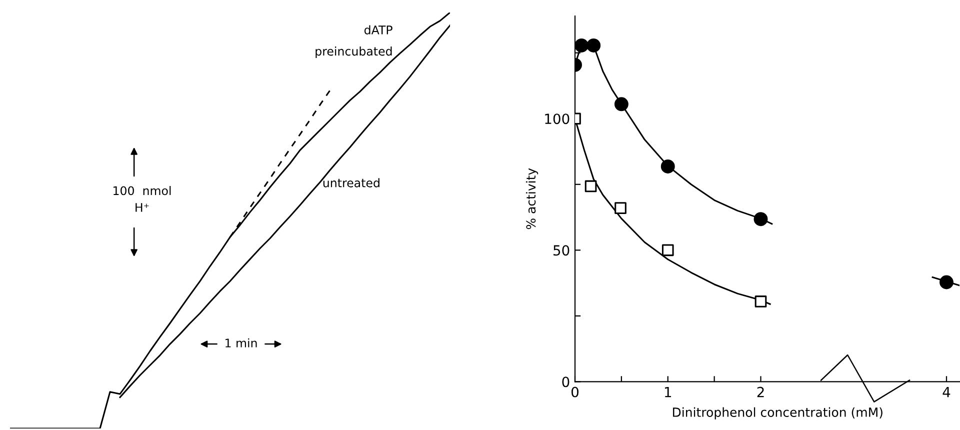 This screenshot has width=960, height=430. What do you see at coordinates (777, 413) in the screenshot?
I see `x-axis-title: Dinitrophenol concentration (mM)` at bounding box center [777, 413].